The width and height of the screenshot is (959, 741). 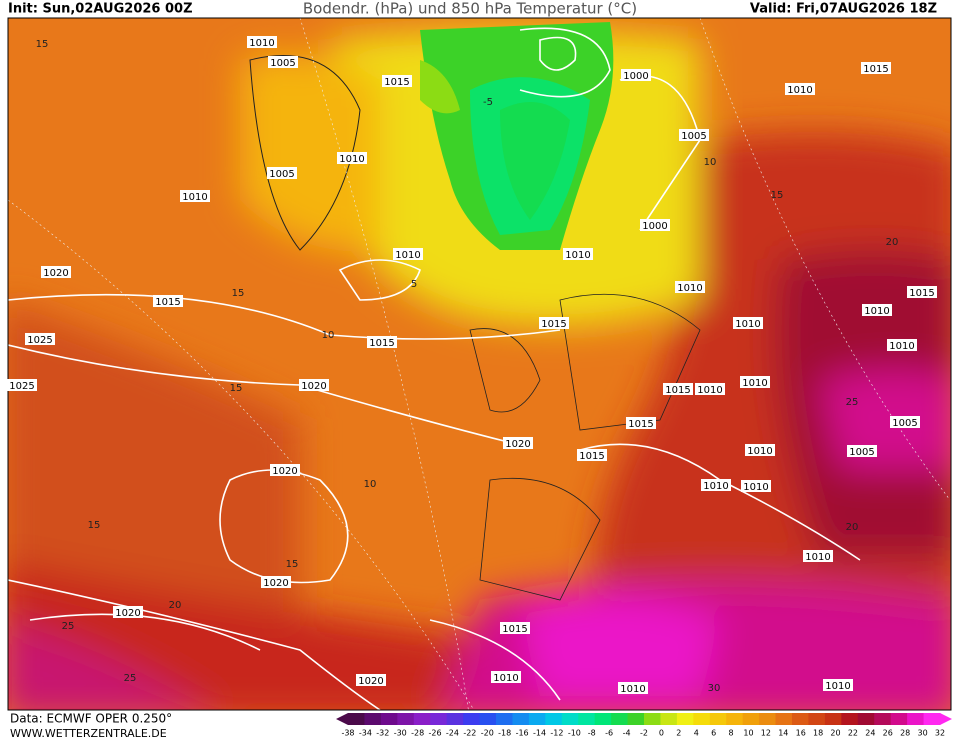 What do you see at coordinates (627, 733) in the screenshot?
I see `colorbar-label: -4` at bounding box center [627, 733].